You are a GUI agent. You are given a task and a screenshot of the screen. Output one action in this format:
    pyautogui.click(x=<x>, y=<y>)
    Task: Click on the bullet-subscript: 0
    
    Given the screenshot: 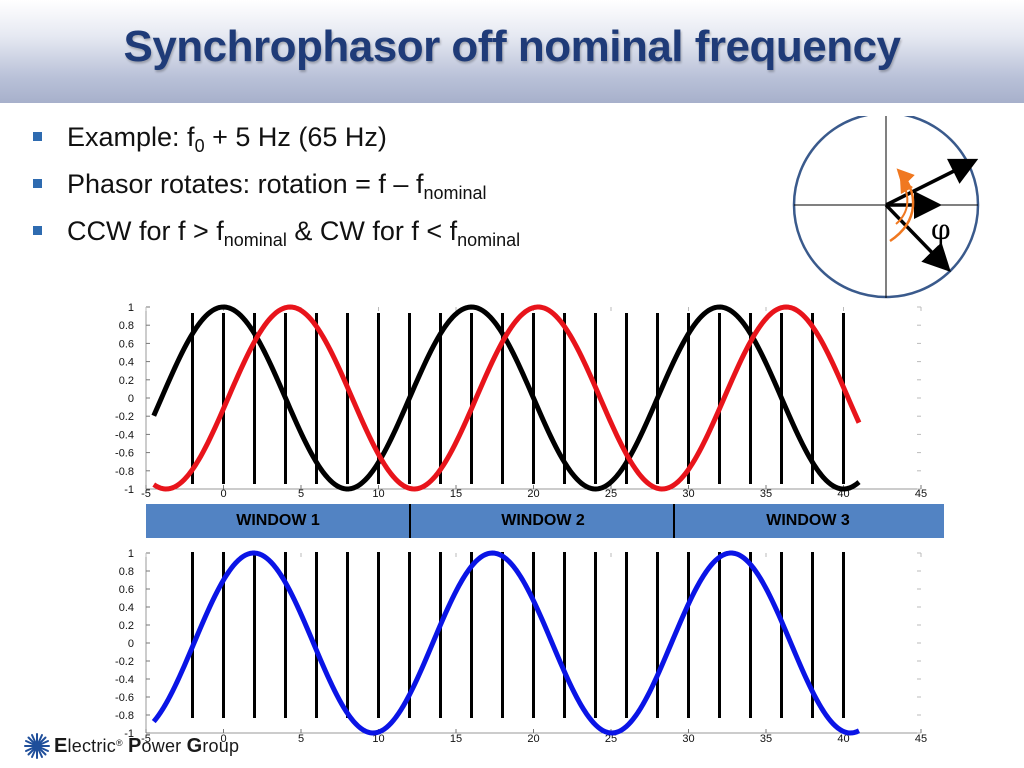 What is the action you would take?
    pyautogui.click(x=199, y=146)
    